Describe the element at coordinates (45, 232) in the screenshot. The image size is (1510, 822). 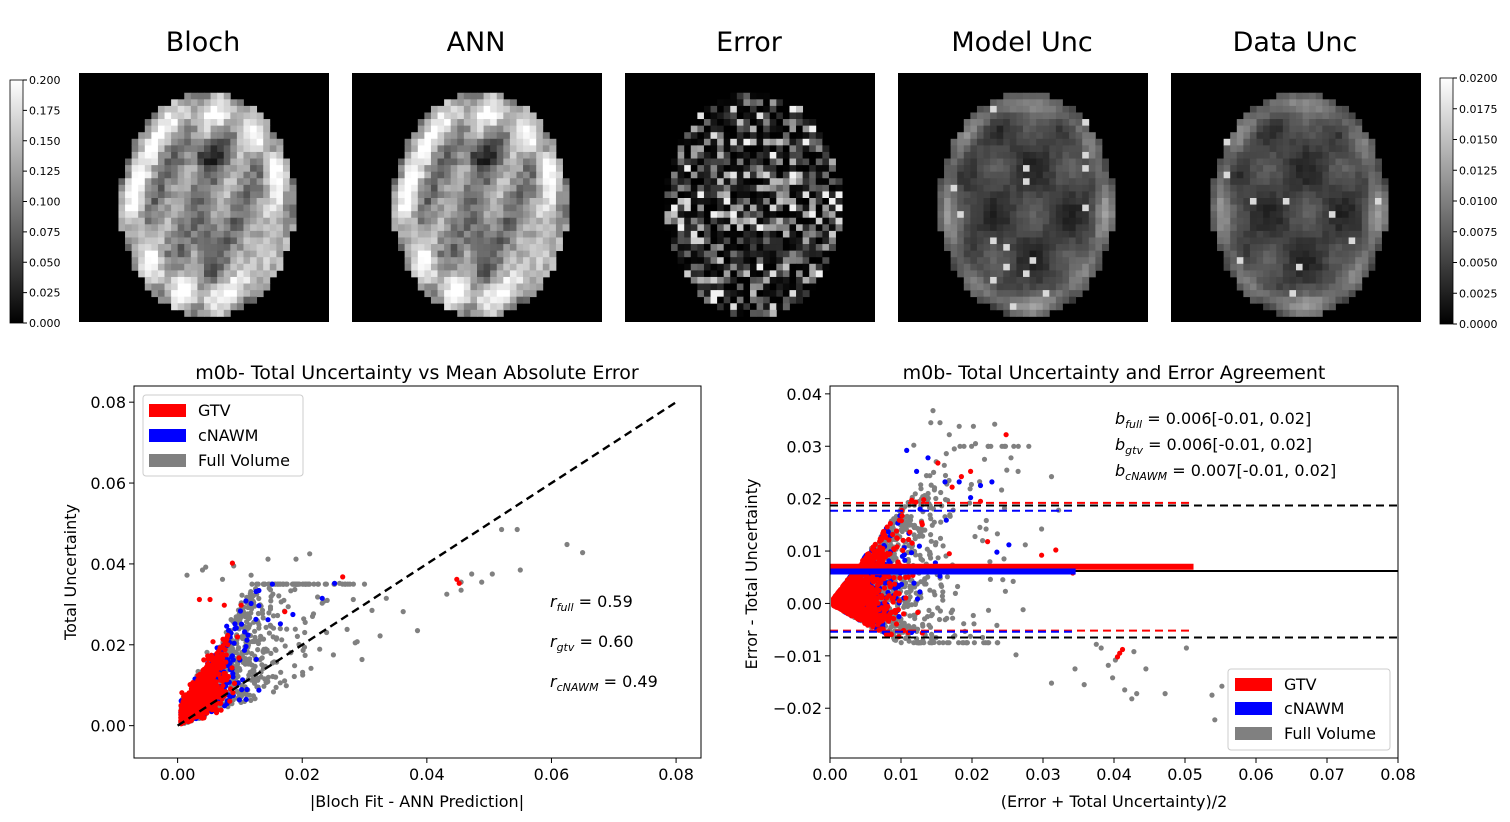
I see `colorbar-tick-label: 0.075` at that location.